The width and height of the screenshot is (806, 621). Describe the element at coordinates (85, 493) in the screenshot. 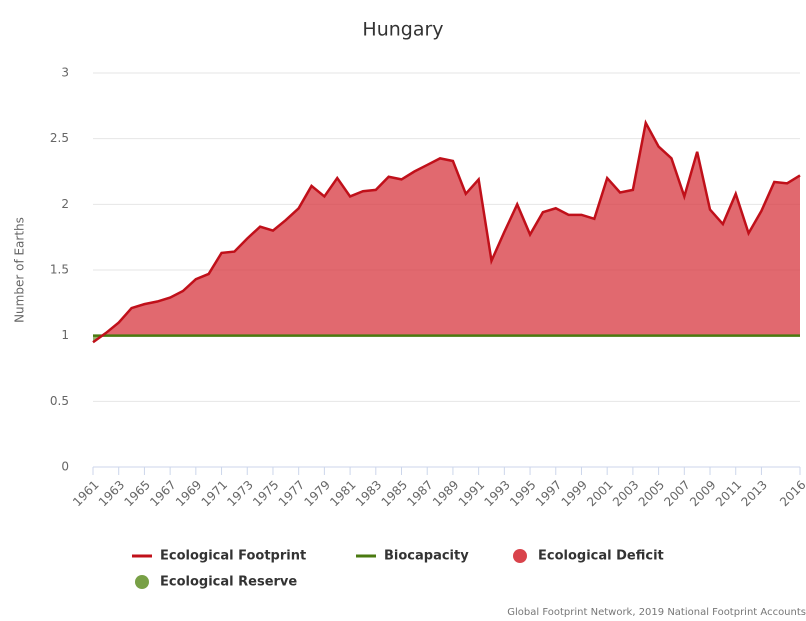

I see `x-tick-label: 1961` at that location.